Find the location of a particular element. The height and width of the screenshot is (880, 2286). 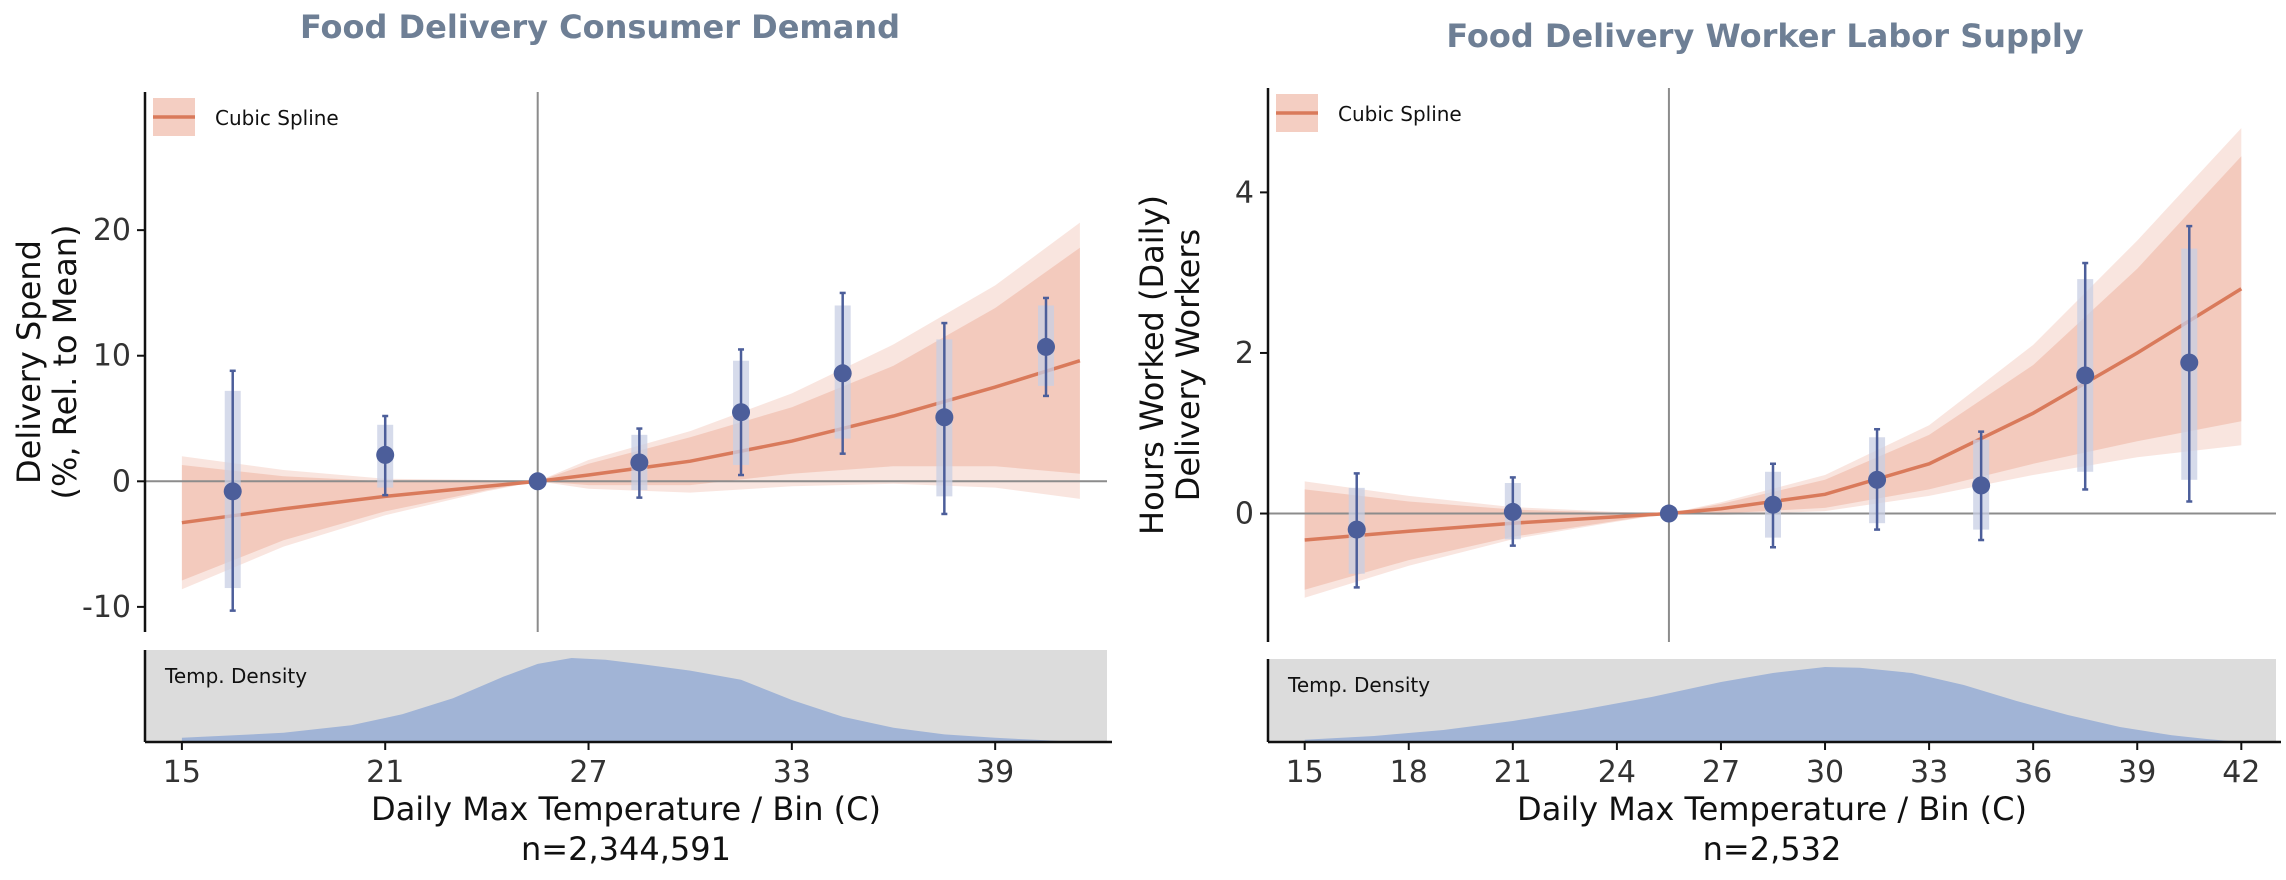

y-axis-label-line: Delivery Spend is located at coordinates (29, 362).